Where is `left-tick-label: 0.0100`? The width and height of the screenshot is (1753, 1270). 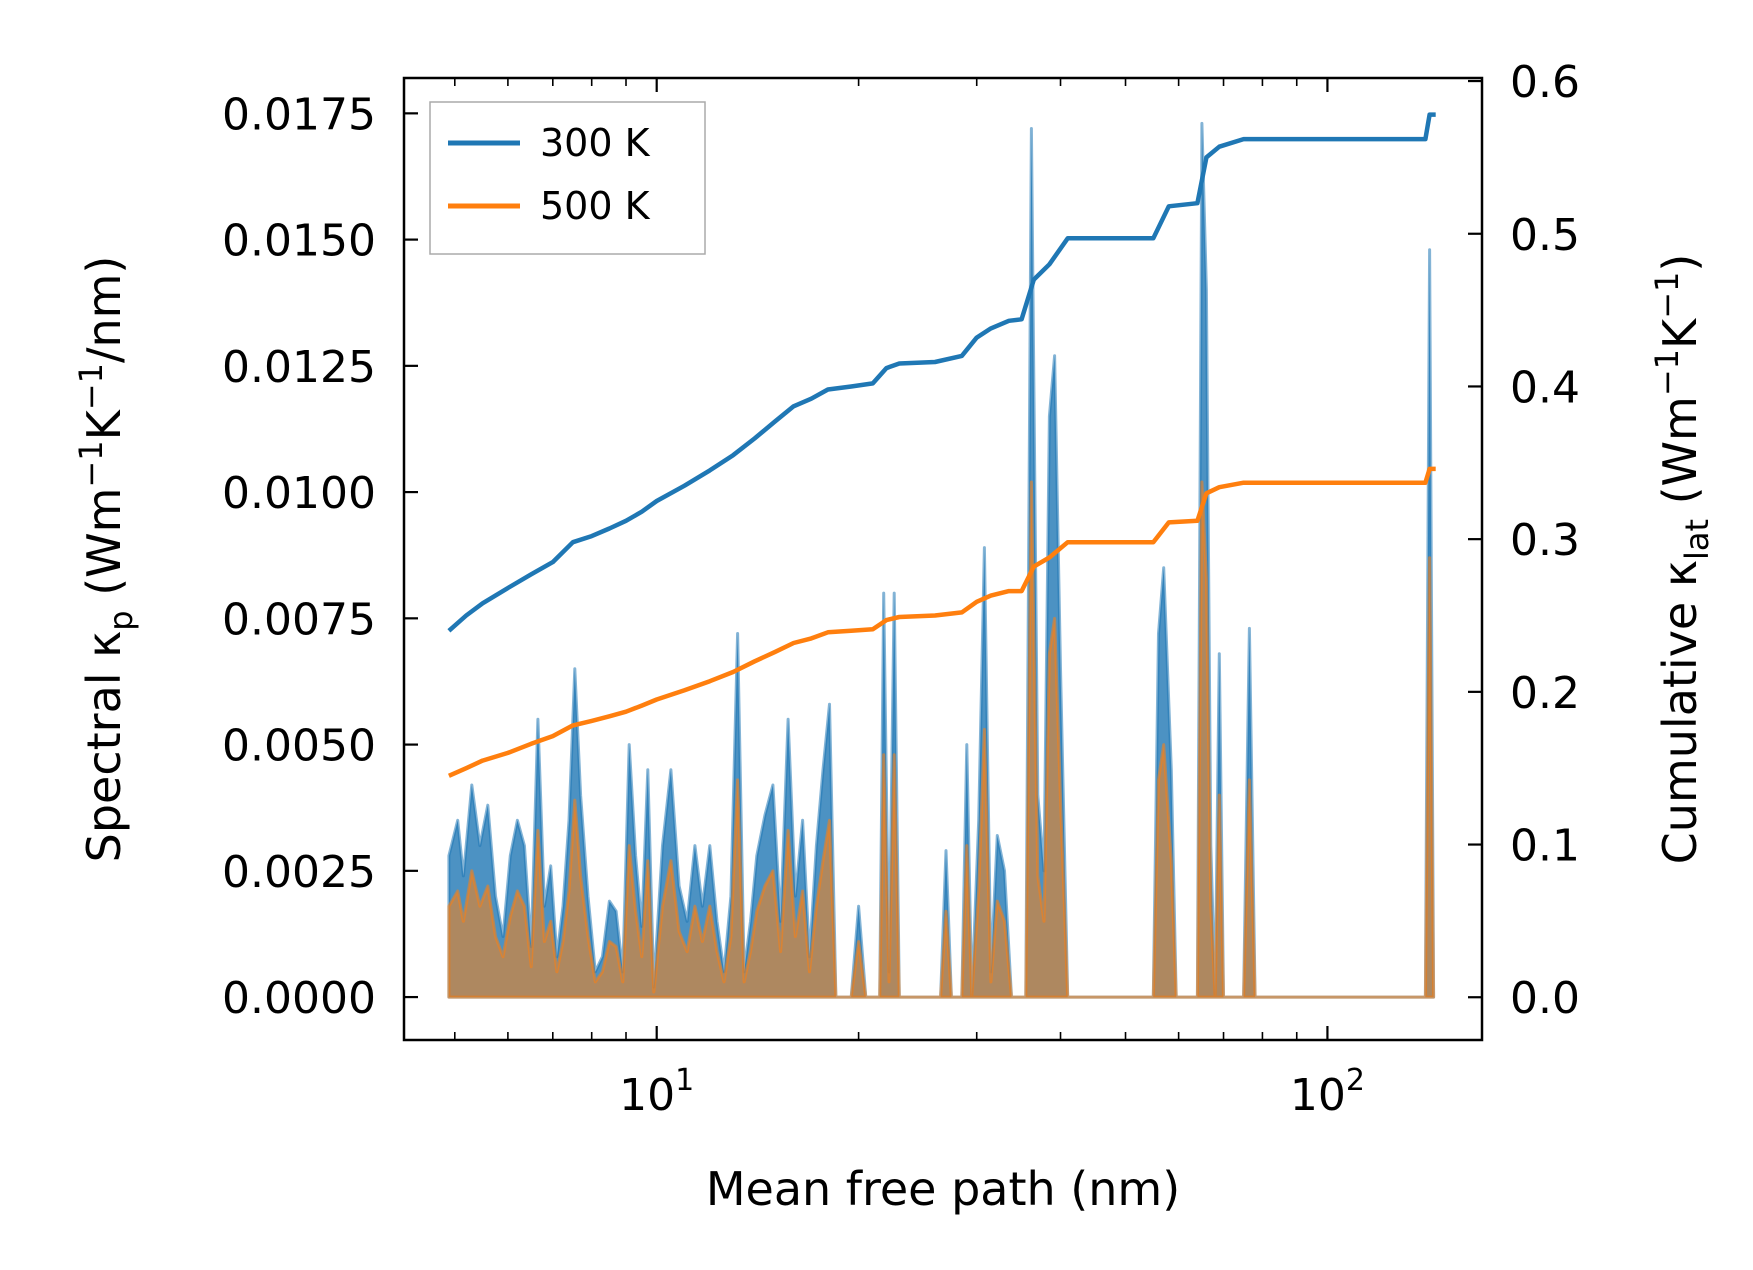 left-tick-label: 0.0100 is located at coordinates (299, 493).